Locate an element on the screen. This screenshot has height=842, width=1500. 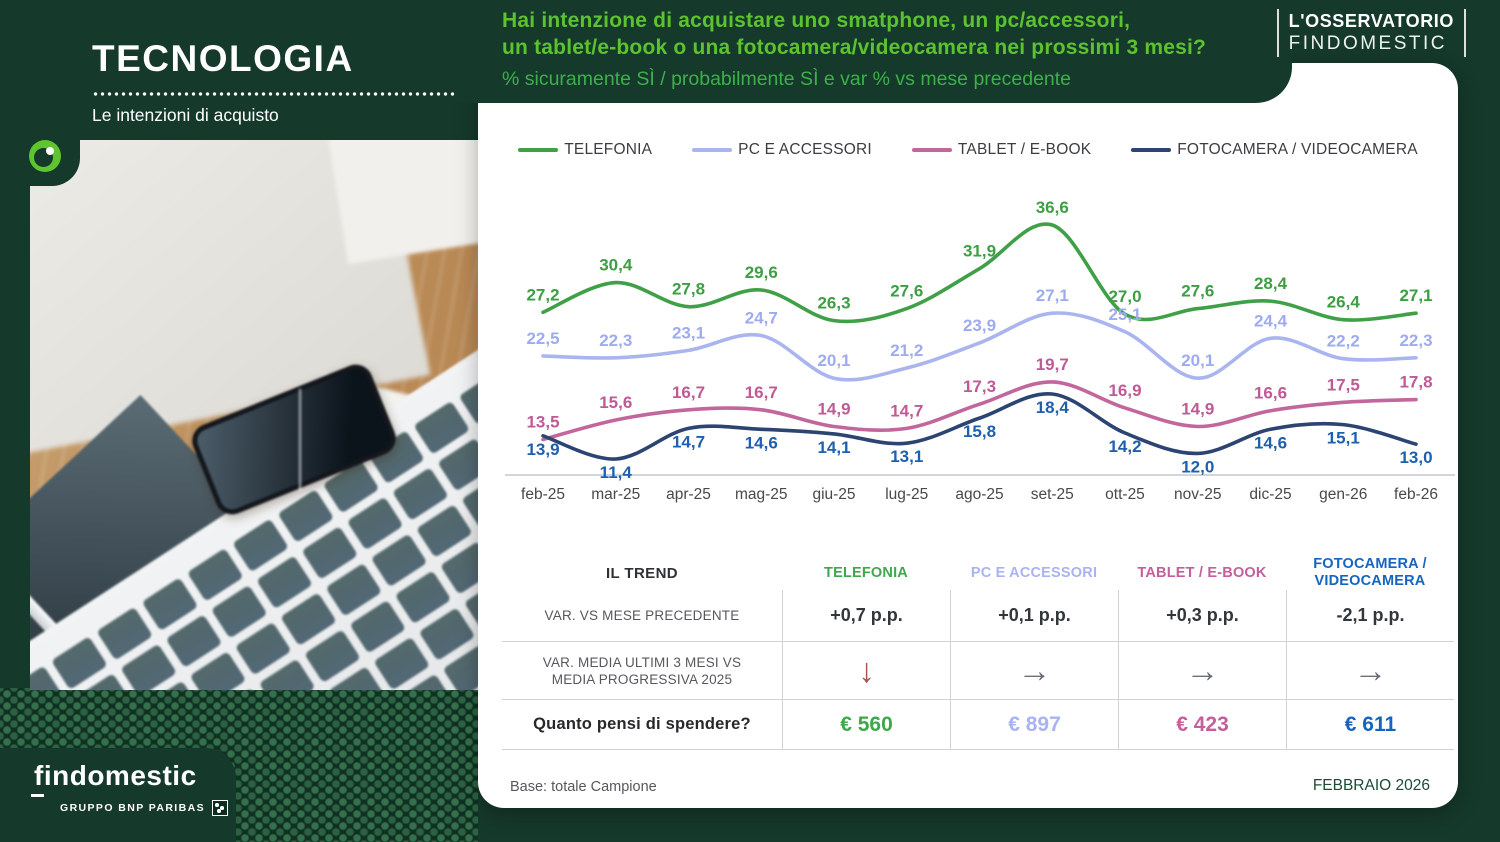
series-line-telefonia is located at coordinates (979, 273).